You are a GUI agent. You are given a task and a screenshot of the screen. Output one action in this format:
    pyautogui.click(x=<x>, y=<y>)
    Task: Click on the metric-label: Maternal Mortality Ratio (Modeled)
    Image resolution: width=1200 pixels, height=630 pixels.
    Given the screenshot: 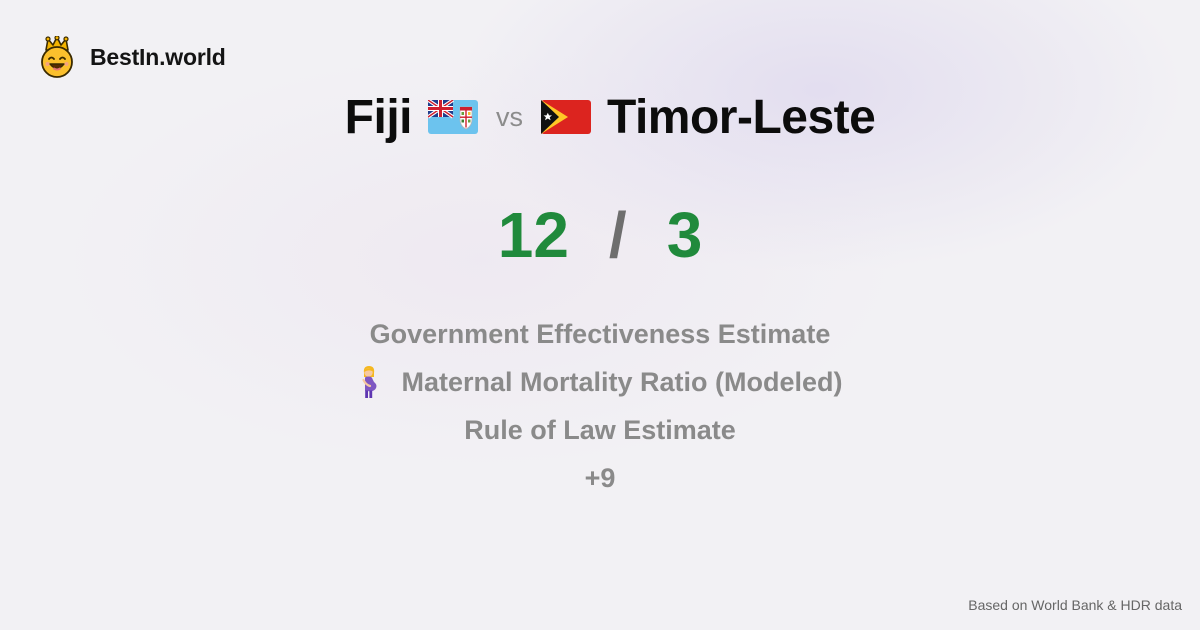 What is the action you would take?
    pyautogui.click(x=622, y=381)
    